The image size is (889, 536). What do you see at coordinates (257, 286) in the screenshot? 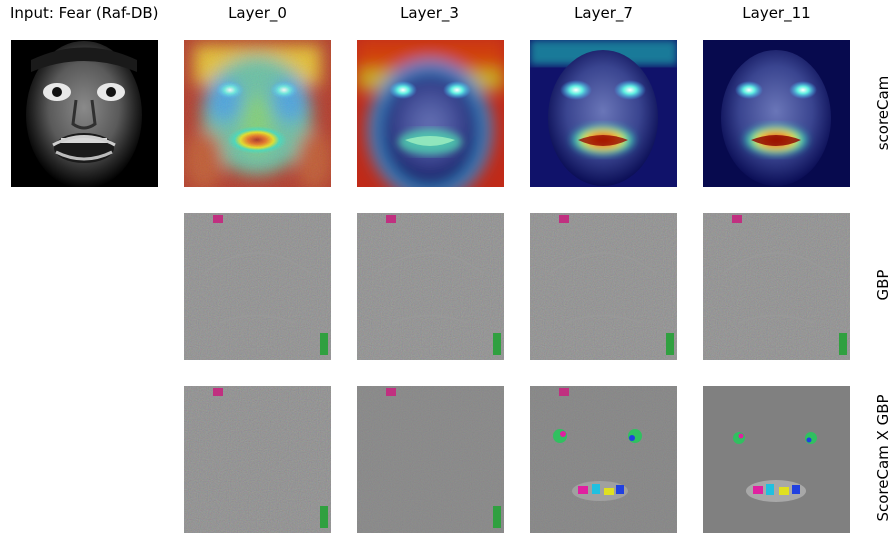
I see `gbp-layer-0-map` at bounding box center [257, 286].